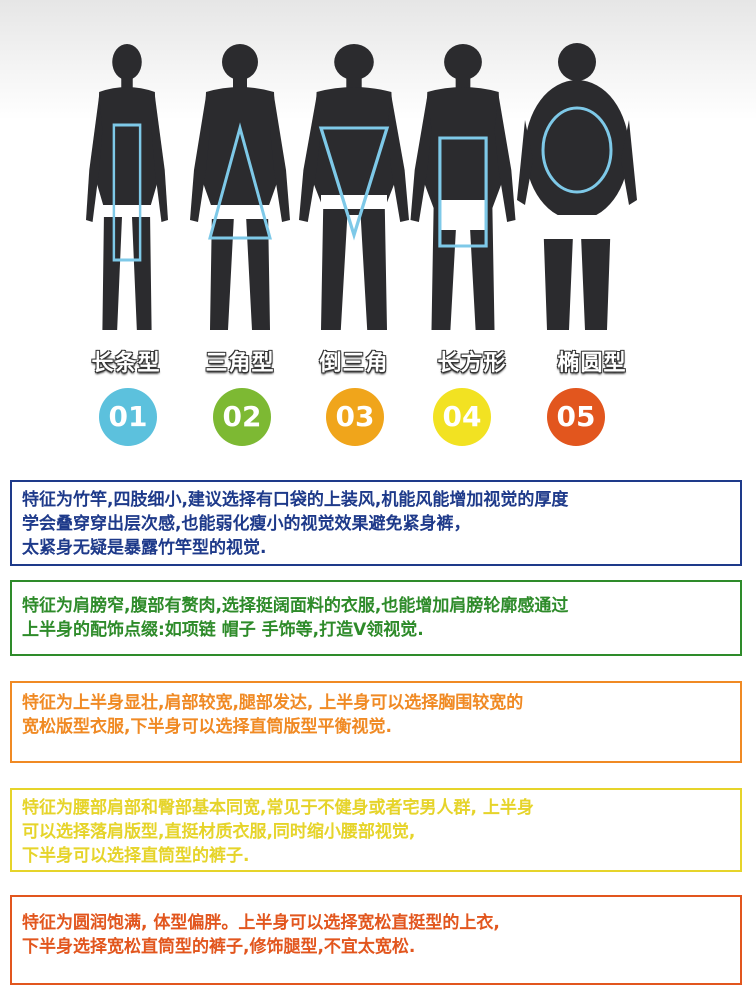  I want to click on description-line: 特征为腰部肩部和臀部基本同宽,常见于不健身或者宅男人群, 上半身, so click(278, 808).